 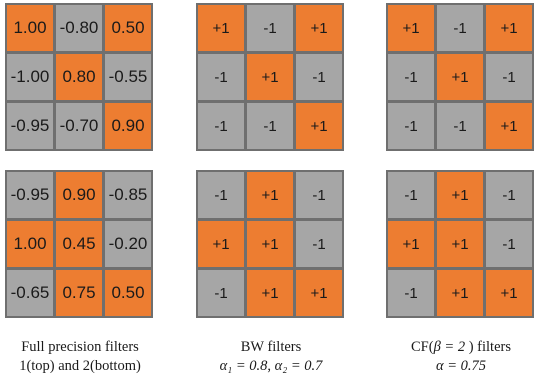 What do you see at coordinates (80, 366) in the screenshot?
I see `full-precision-caption-line2: 1(top) and 2(bottom)` at bounding box center [80, 366].